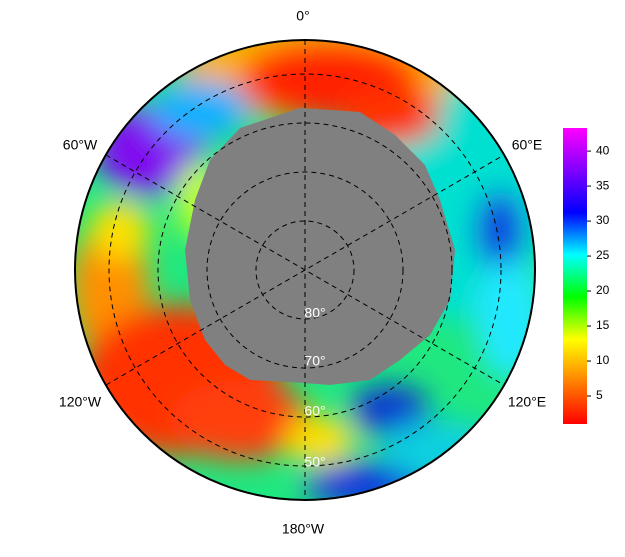 This screenshot has height=557, width=625. What do you see at coordinates (314, 313) in the screenshot?
I see `lat-label: 80°` at bounding box center [314, 313].